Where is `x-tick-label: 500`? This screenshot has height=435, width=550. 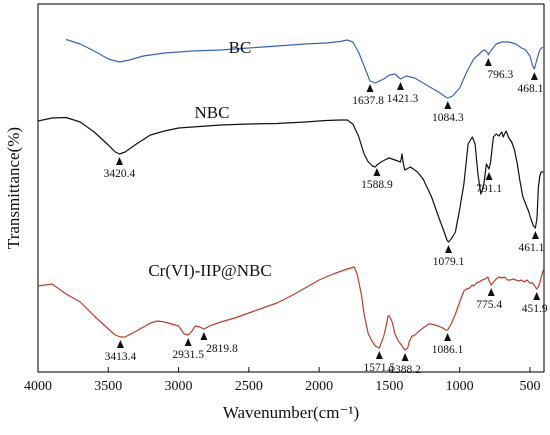 x-tick-label: 500 is located at coordinates (529, 386).